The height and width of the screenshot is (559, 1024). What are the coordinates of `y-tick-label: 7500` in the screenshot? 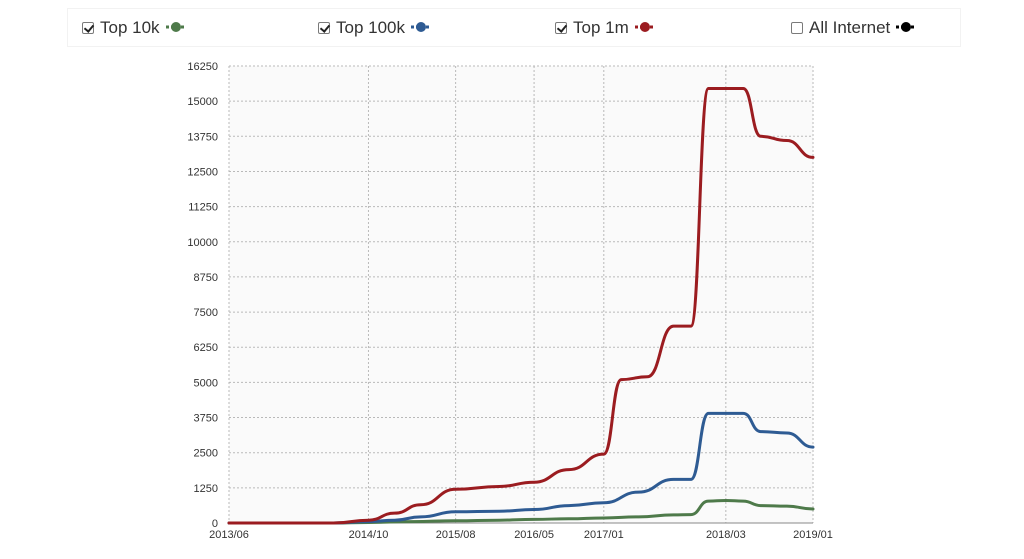 It's located at (206, 313).